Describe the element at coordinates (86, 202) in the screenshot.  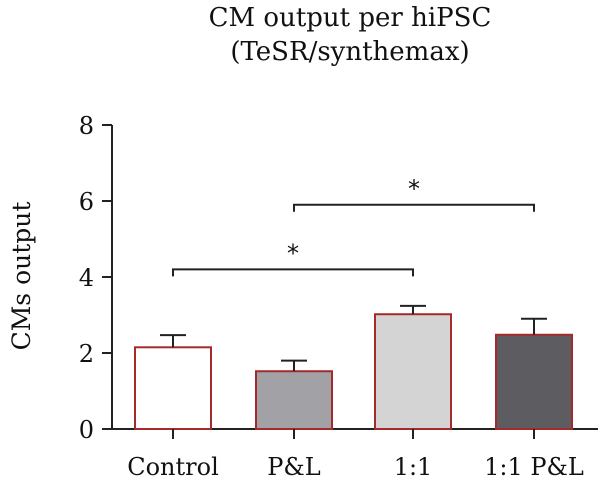
I see `y-tick-label: 6` at that location.